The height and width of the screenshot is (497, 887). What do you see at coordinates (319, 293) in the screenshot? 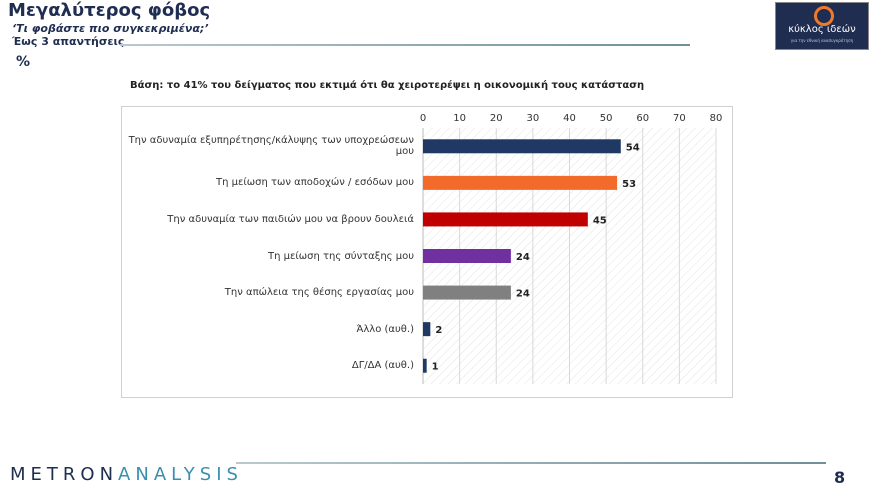
I see `category-label: Την απώλεια της θέσης εργασίας μου` at bounding box center [319, 293].